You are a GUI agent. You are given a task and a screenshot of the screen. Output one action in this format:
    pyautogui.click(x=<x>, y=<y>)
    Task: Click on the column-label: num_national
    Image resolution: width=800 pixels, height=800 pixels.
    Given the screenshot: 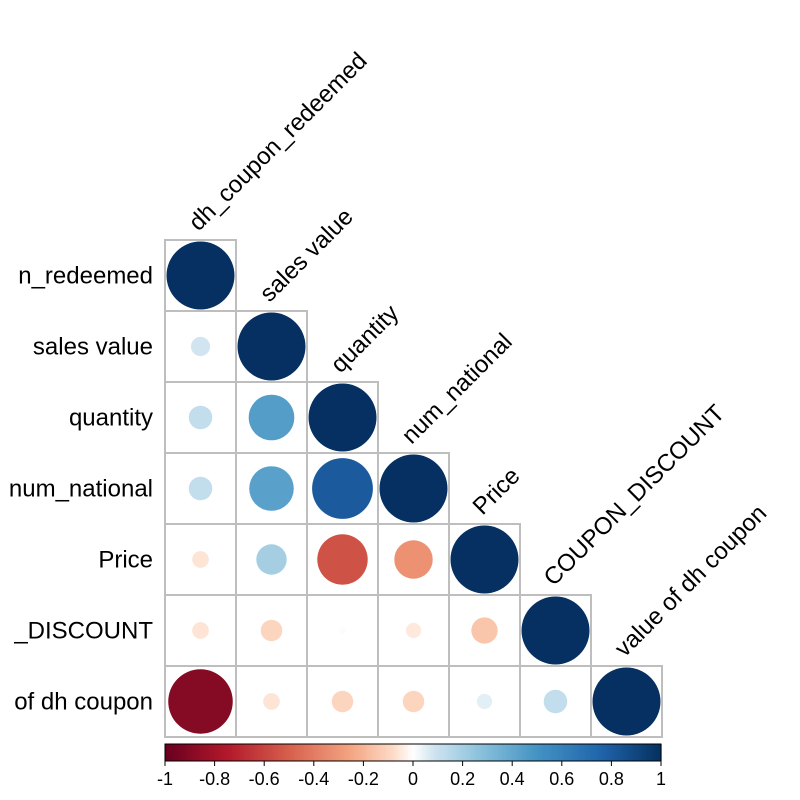 What is the action you would take?
    pyautogui.click(x=457, y=388)
    